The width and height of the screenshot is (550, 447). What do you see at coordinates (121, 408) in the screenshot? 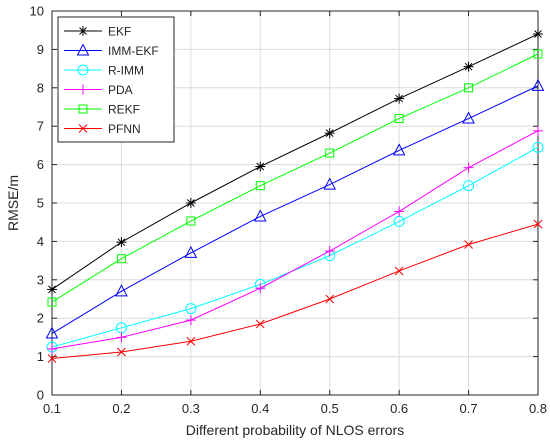
I see `x-tick-label: 0.2` at bounding box center [121, 408].